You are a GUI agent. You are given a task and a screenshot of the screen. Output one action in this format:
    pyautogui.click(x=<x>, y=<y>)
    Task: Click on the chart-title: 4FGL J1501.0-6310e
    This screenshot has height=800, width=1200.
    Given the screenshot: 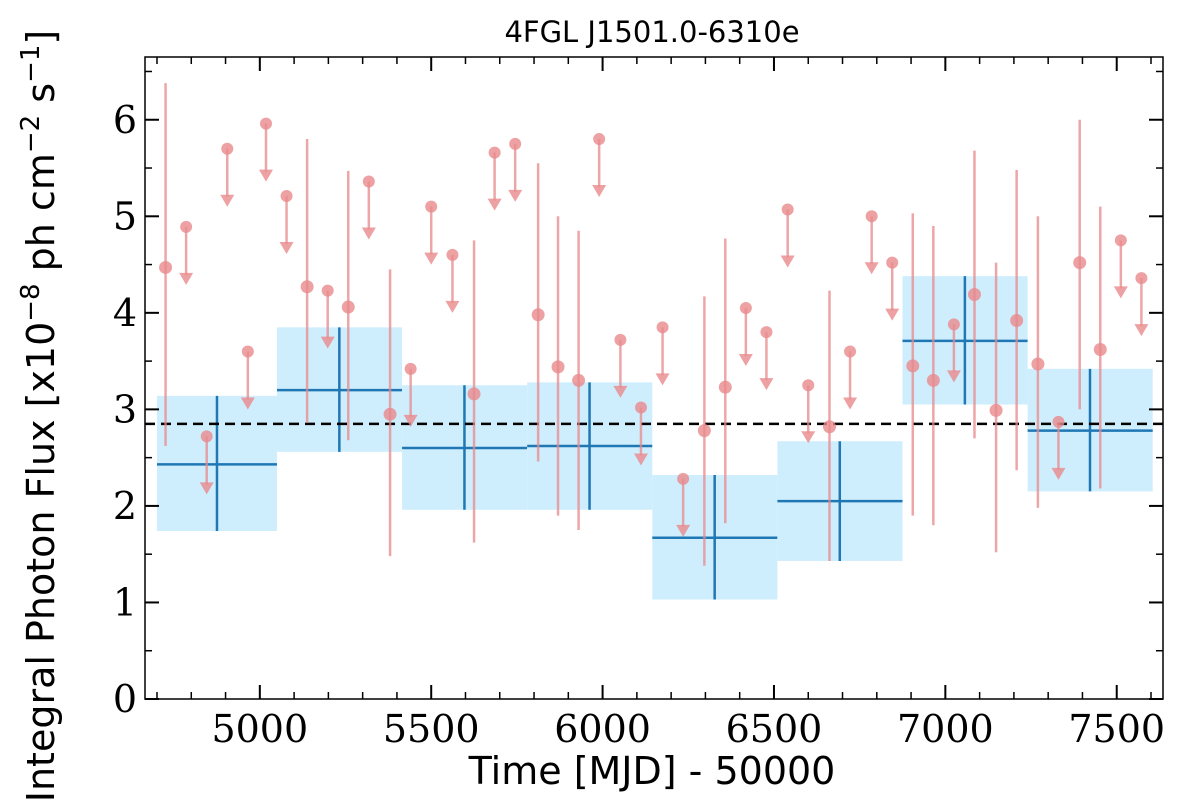 What is the action you would take?
    pyautogui.click(x=651, y=32)
    